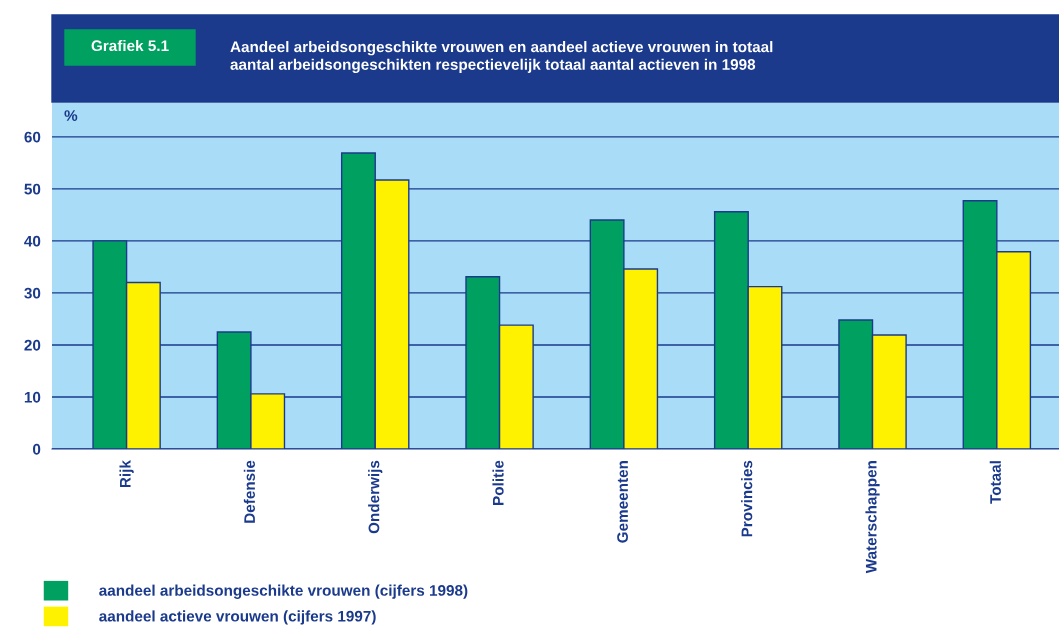  I want to click on y-axis-title: %, so click(71, 115).